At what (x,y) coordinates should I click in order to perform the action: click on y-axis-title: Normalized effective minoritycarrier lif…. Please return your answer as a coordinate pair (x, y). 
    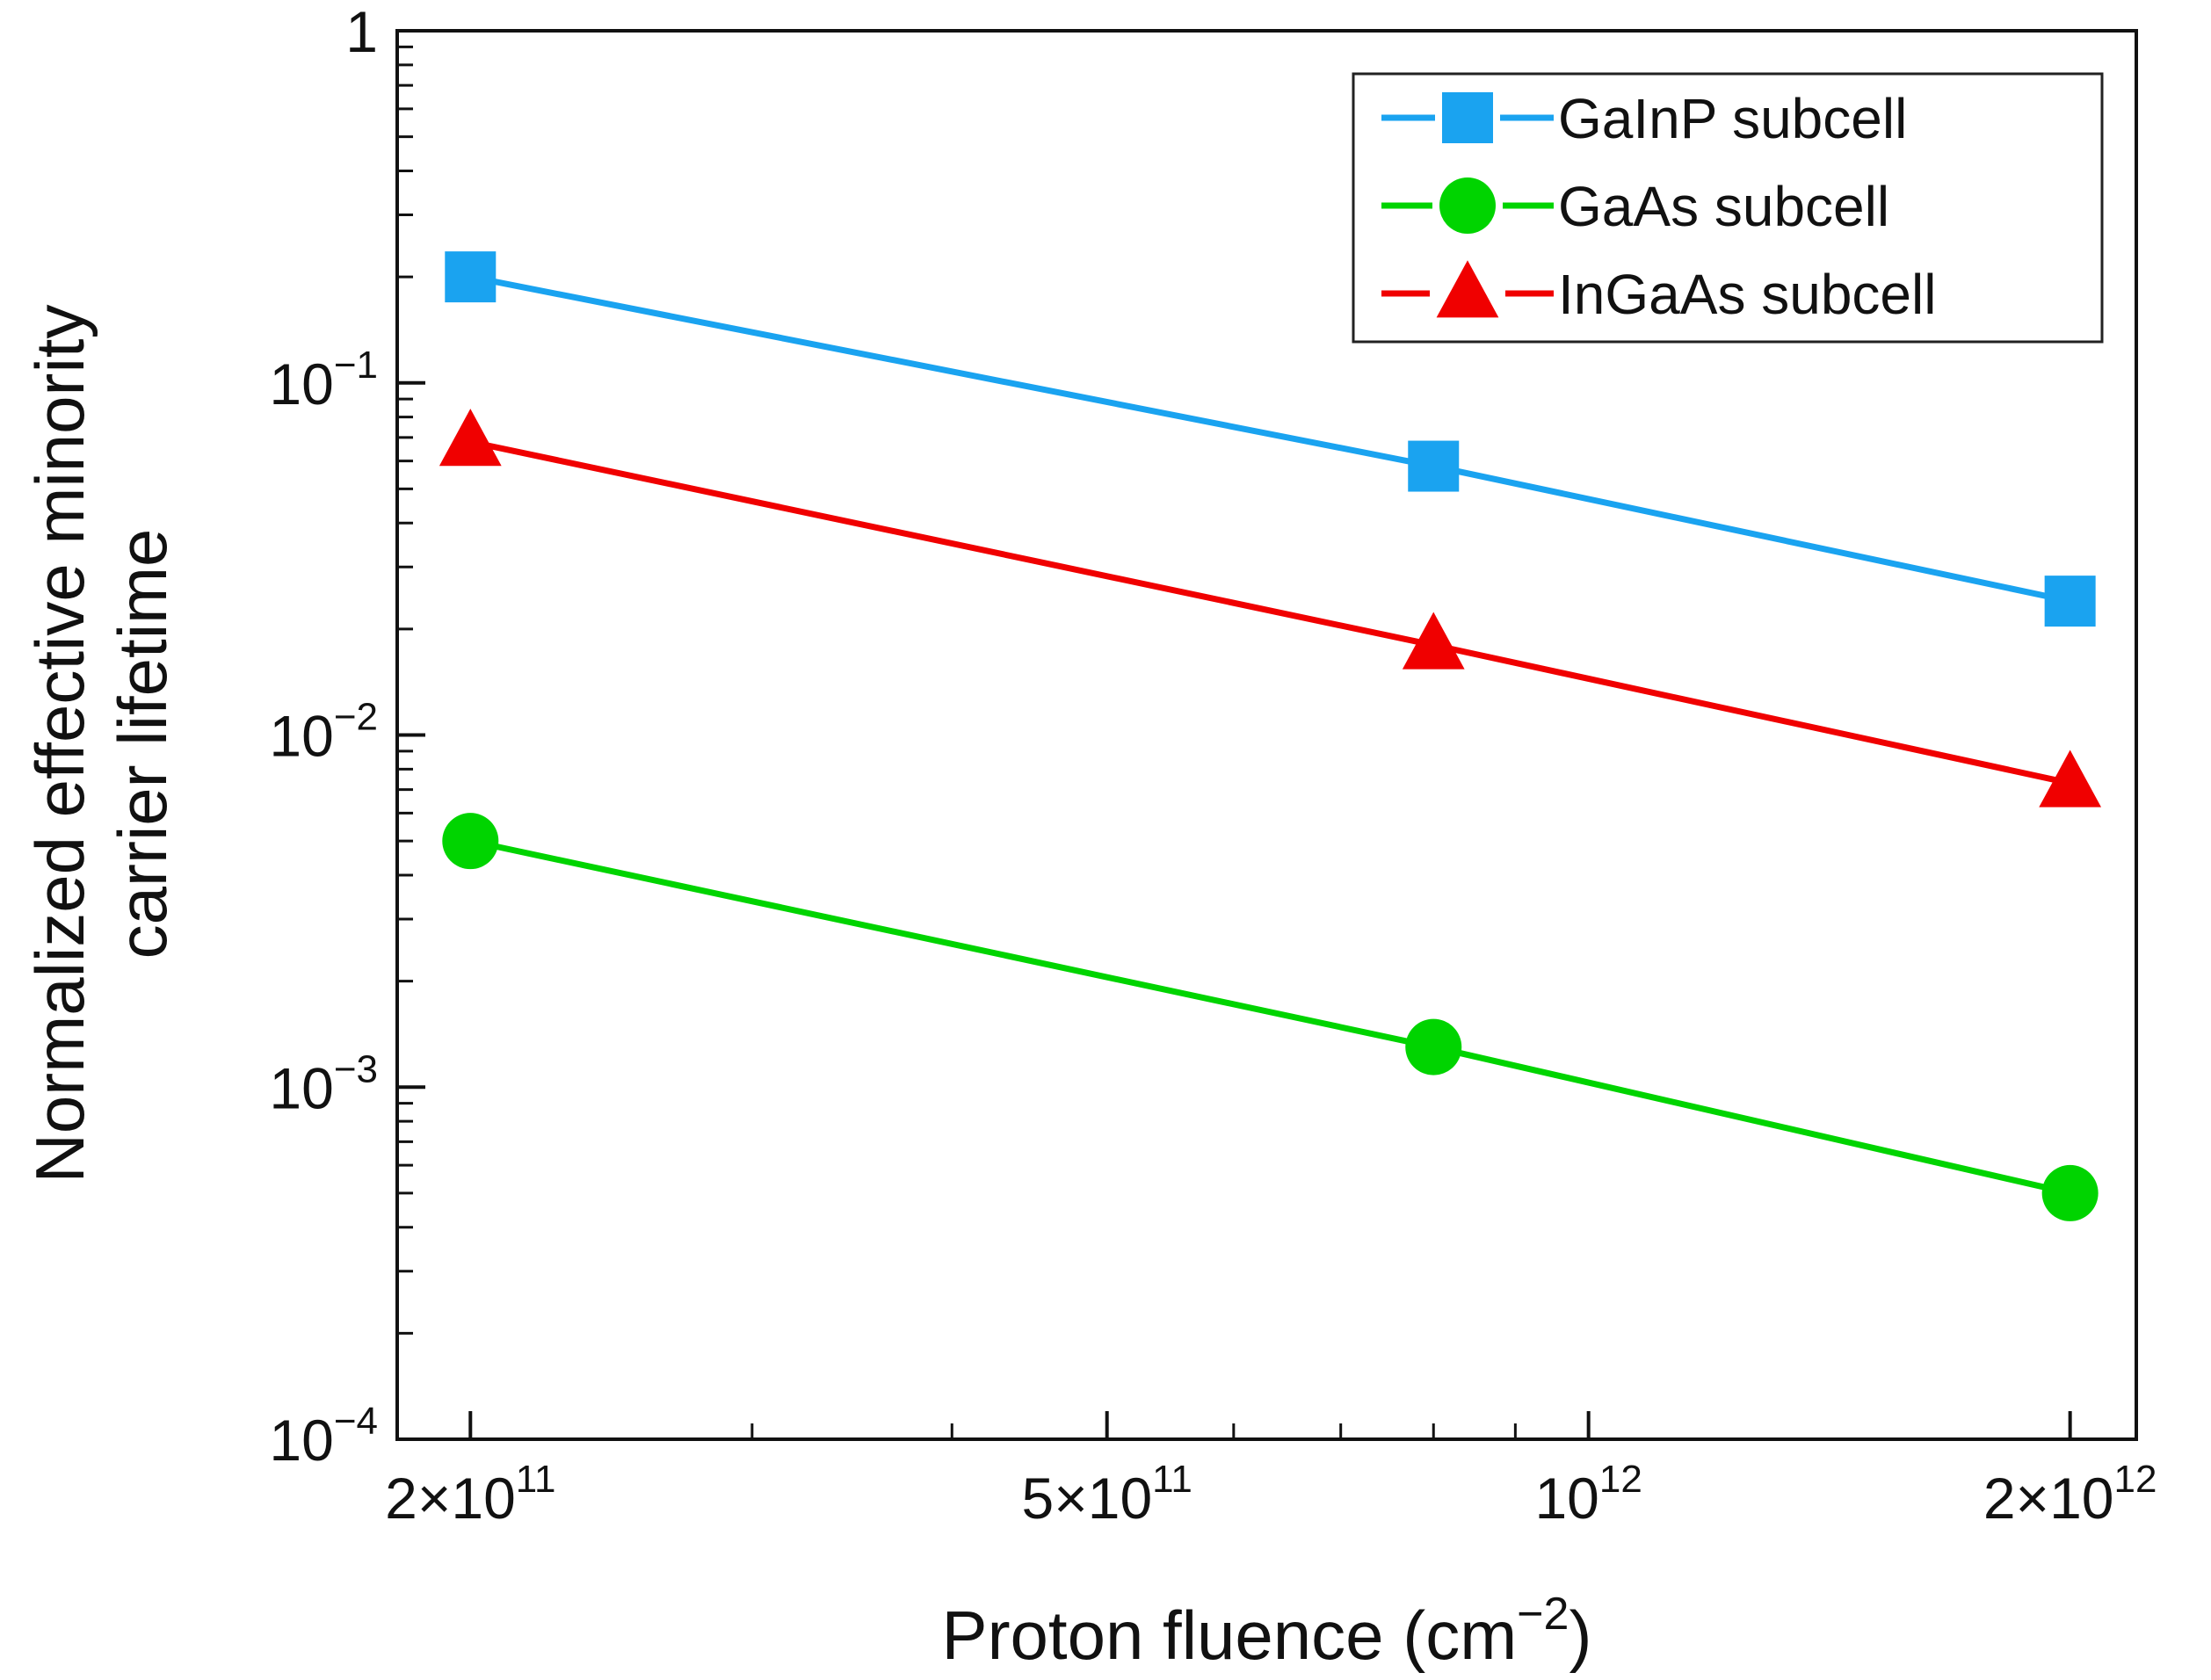
    Looking at the image, I should click on (101, 744).